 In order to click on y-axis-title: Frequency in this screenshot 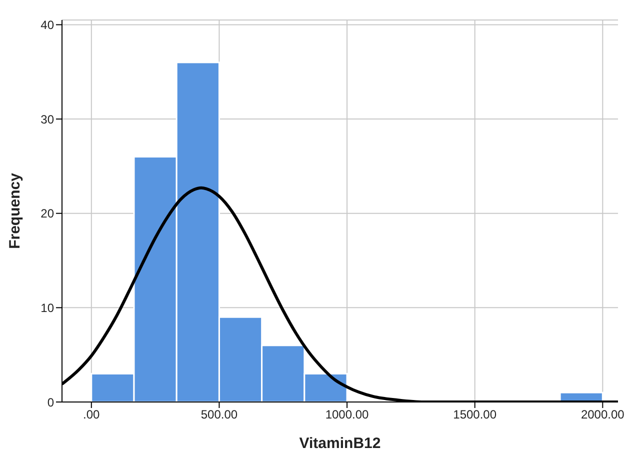, I will do `click(15, 210)`.